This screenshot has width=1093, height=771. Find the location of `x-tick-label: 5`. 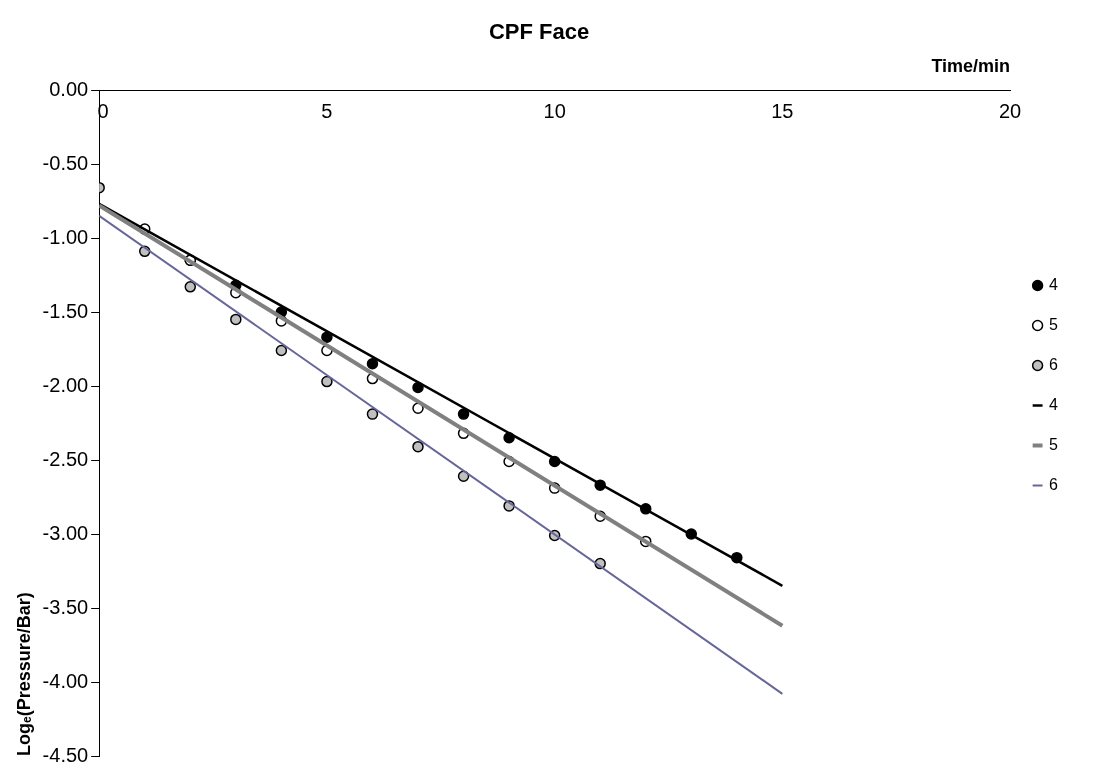

x-tick-label: 5 is located at coordinates (327, 110).